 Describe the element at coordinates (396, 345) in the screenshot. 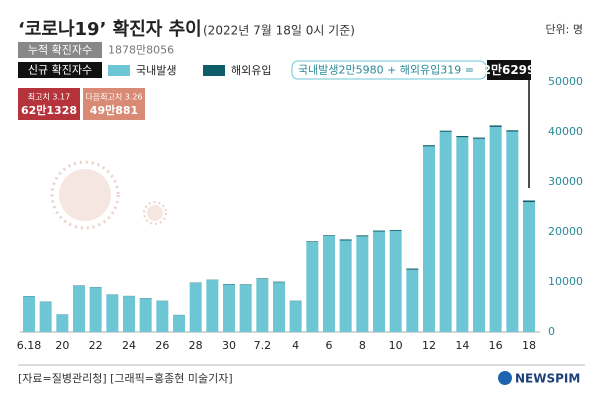

I see `x-tick-label: 10` at that location.